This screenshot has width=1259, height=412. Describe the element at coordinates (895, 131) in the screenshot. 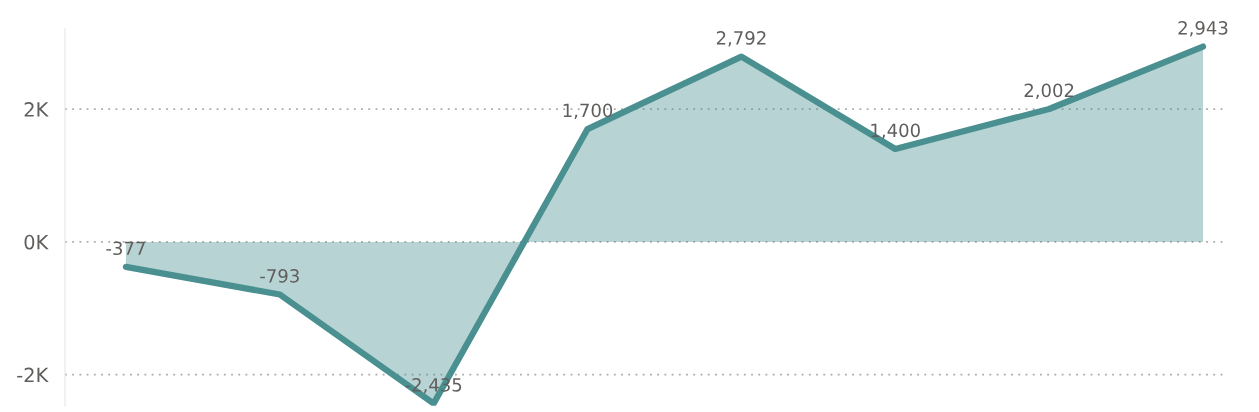

I see `data-label: 1,400` at that location.